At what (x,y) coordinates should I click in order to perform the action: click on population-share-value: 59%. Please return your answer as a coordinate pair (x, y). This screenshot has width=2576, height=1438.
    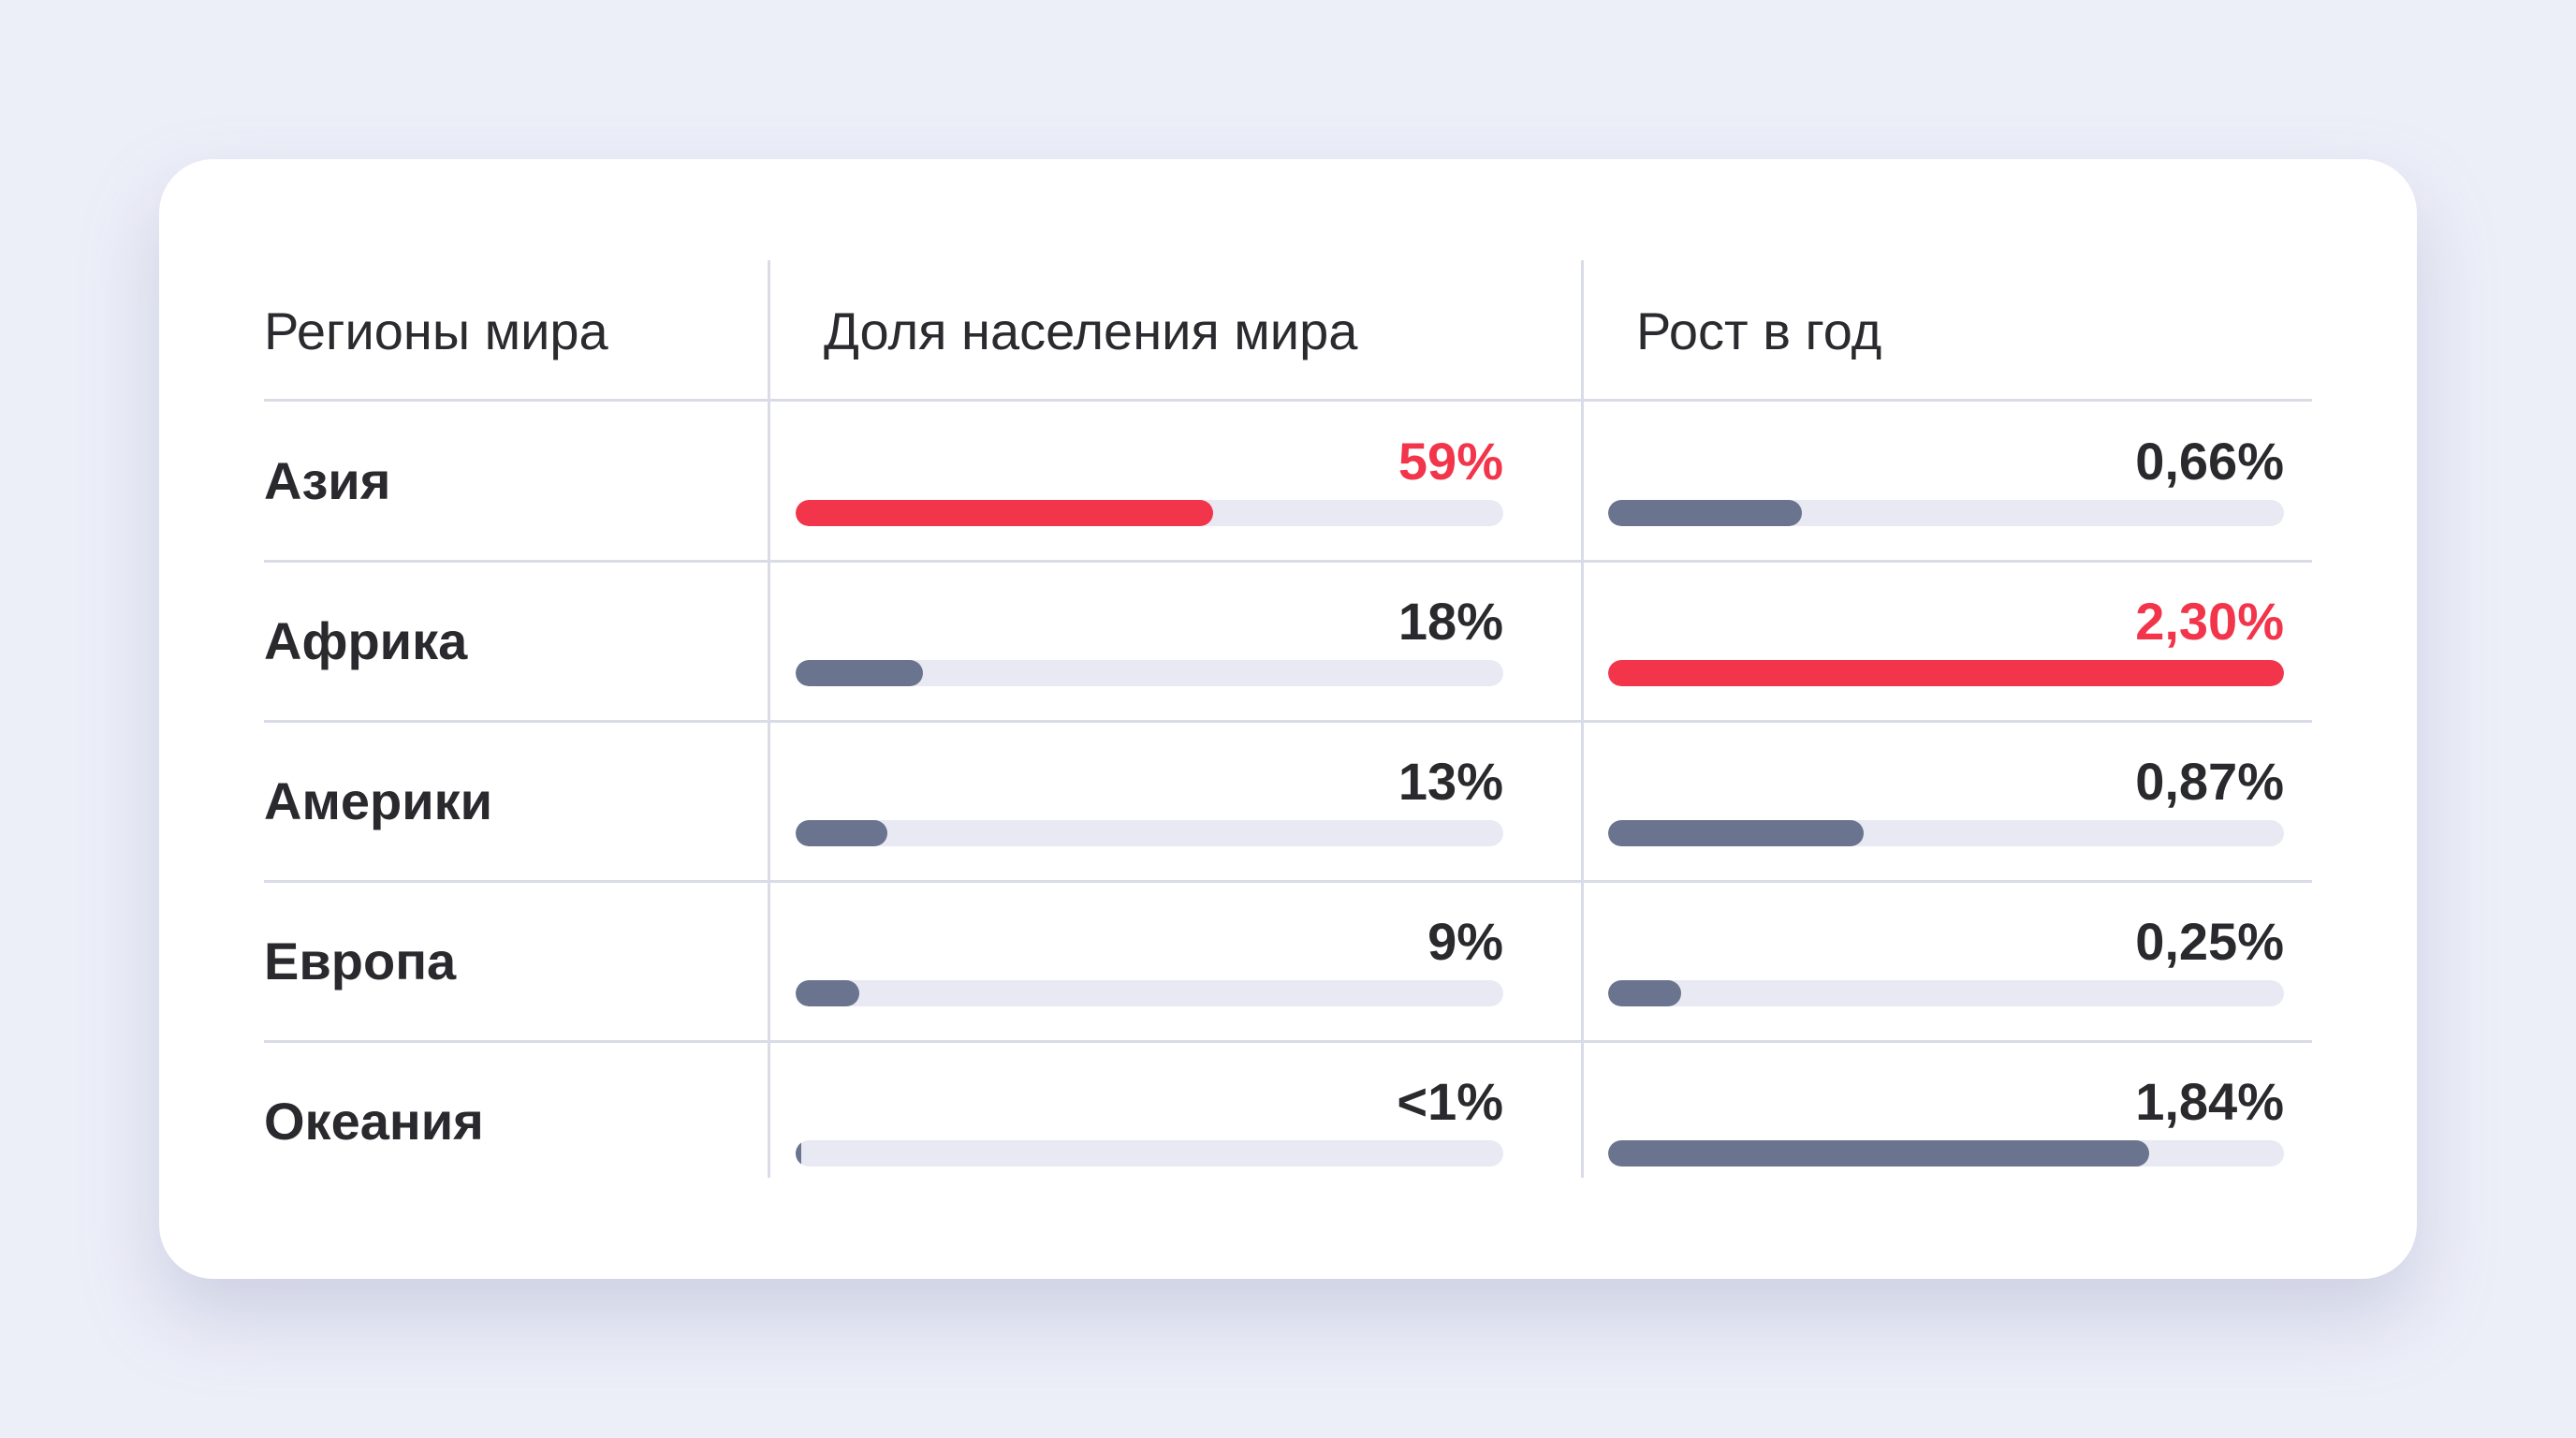
    Looking at the image, I should click on (1450, 461).